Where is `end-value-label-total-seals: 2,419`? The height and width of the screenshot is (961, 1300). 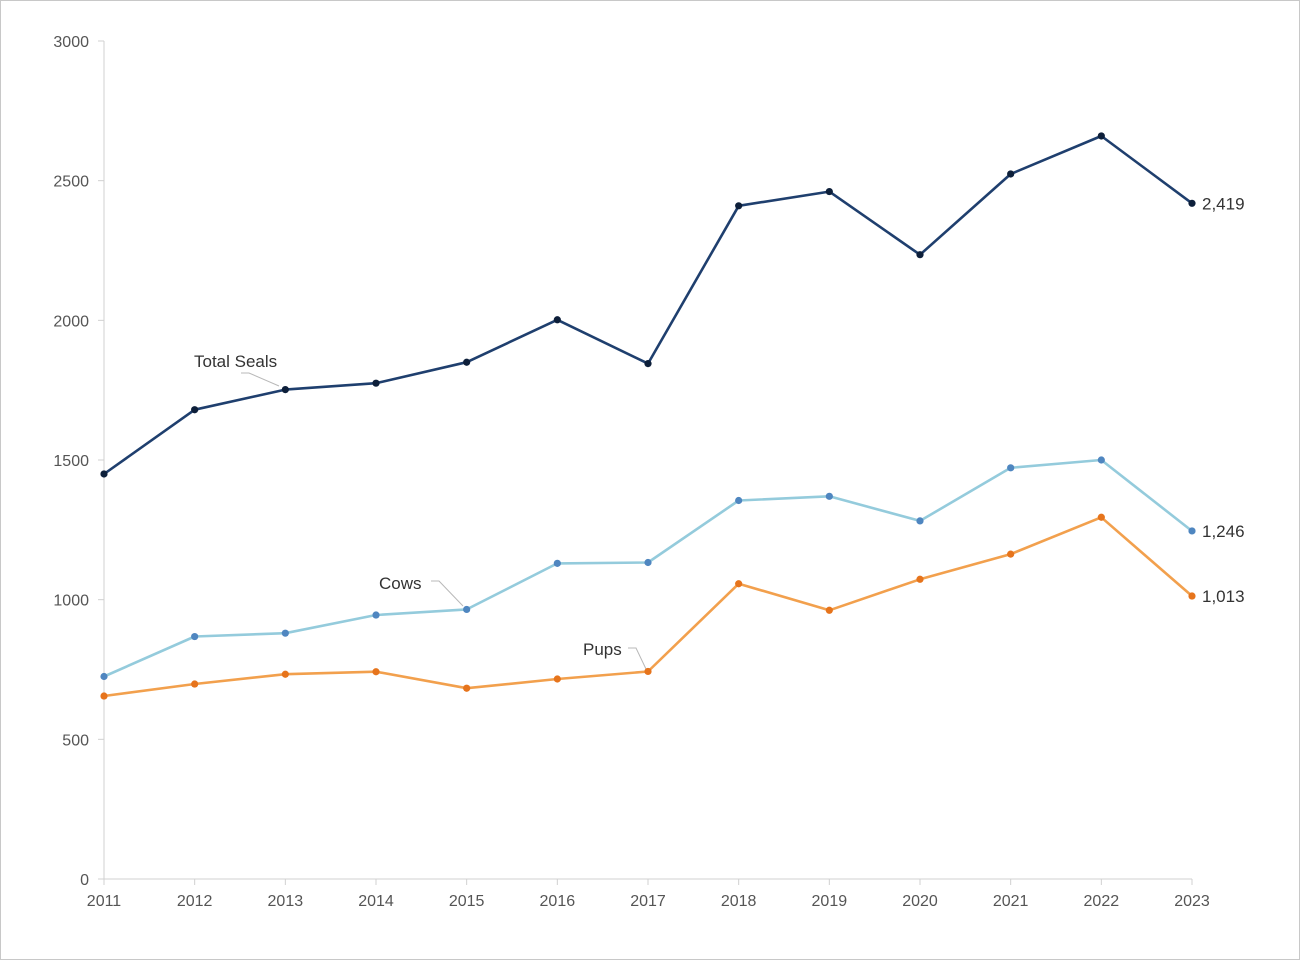
end-value-label-total-seals: 2,419 is located at coordinates (1223, 203).